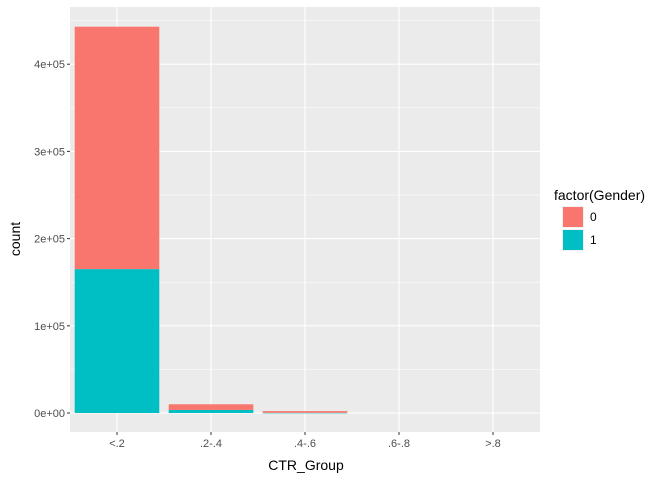 This screenshot has width=672, height=480. Describe the element at coordinates (49, 152) in the screenshot. I see `y-tick-label: 3e+05` at that location.